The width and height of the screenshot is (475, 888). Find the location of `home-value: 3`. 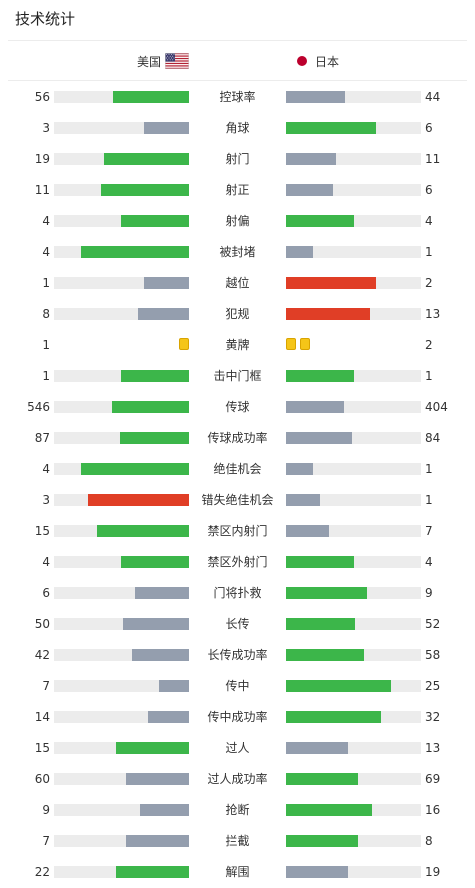

home-value: 3 is located at coordinates (46, 500).